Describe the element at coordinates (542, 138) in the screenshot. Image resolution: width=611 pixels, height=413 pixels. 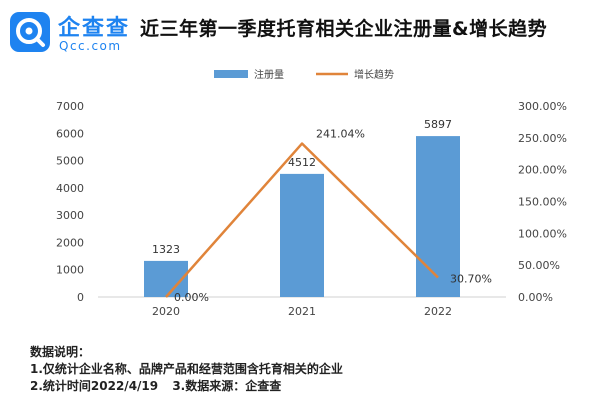
I see `y2-tick-label: 250.00%` at that location.